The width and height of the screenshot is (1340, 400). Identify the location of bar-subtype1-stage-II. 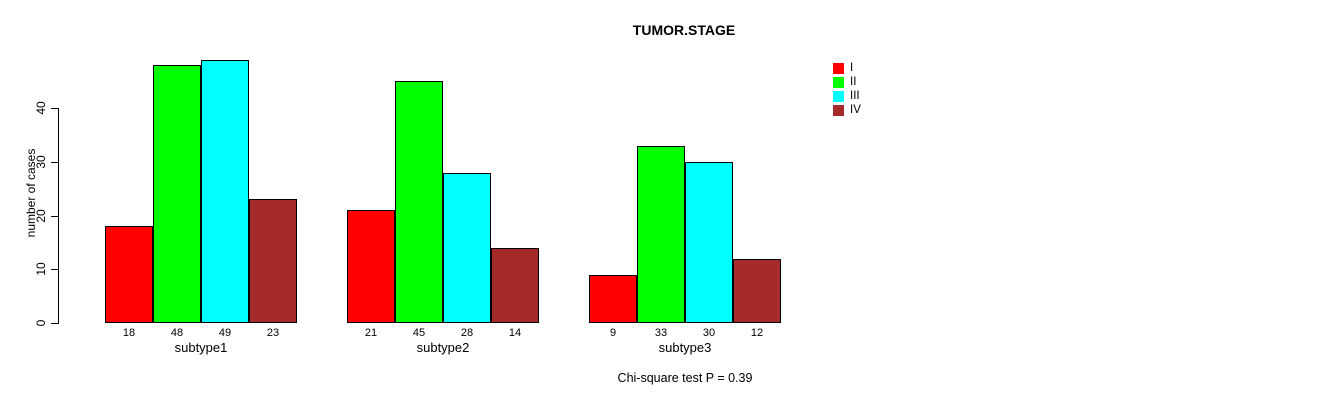
(177, 194).